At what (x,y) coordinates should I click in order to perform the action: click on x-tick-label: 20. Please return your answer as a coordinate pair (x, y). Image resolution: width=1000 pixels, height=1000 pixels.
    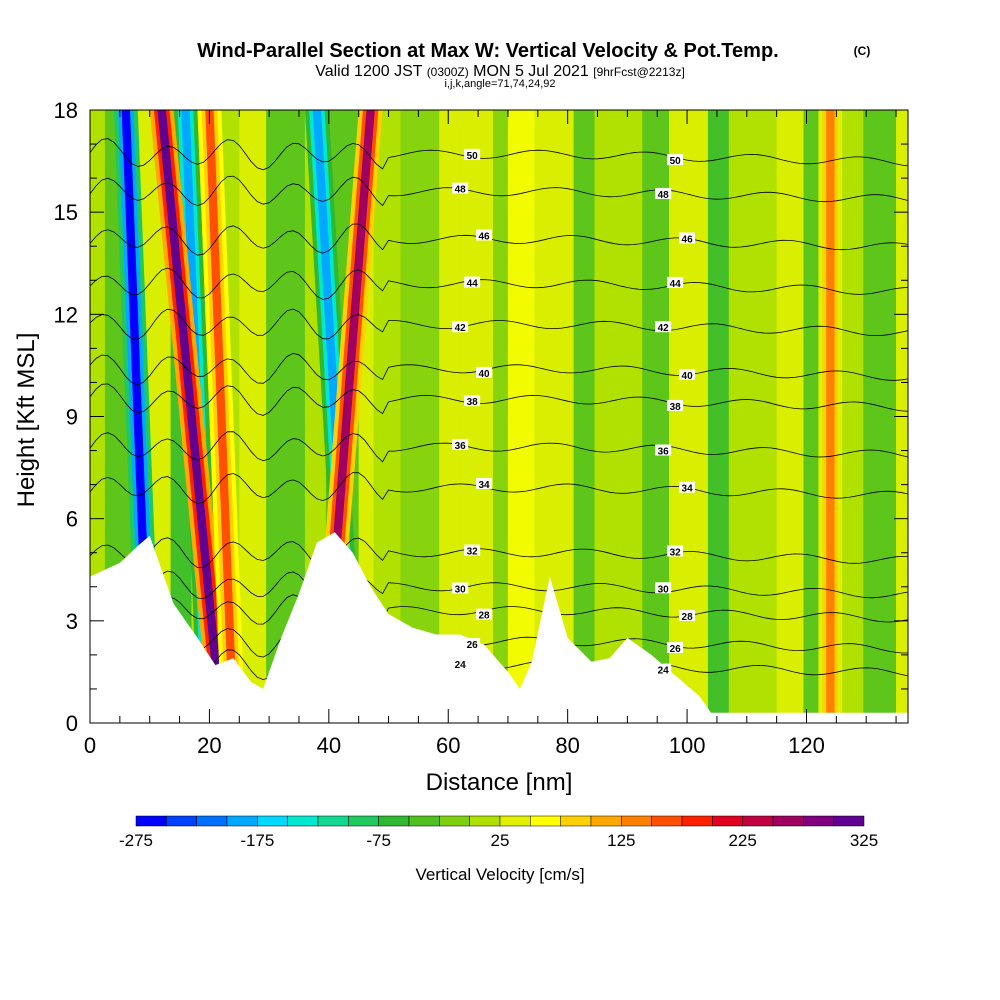
    Looking at the image, I should click on (209, 745).